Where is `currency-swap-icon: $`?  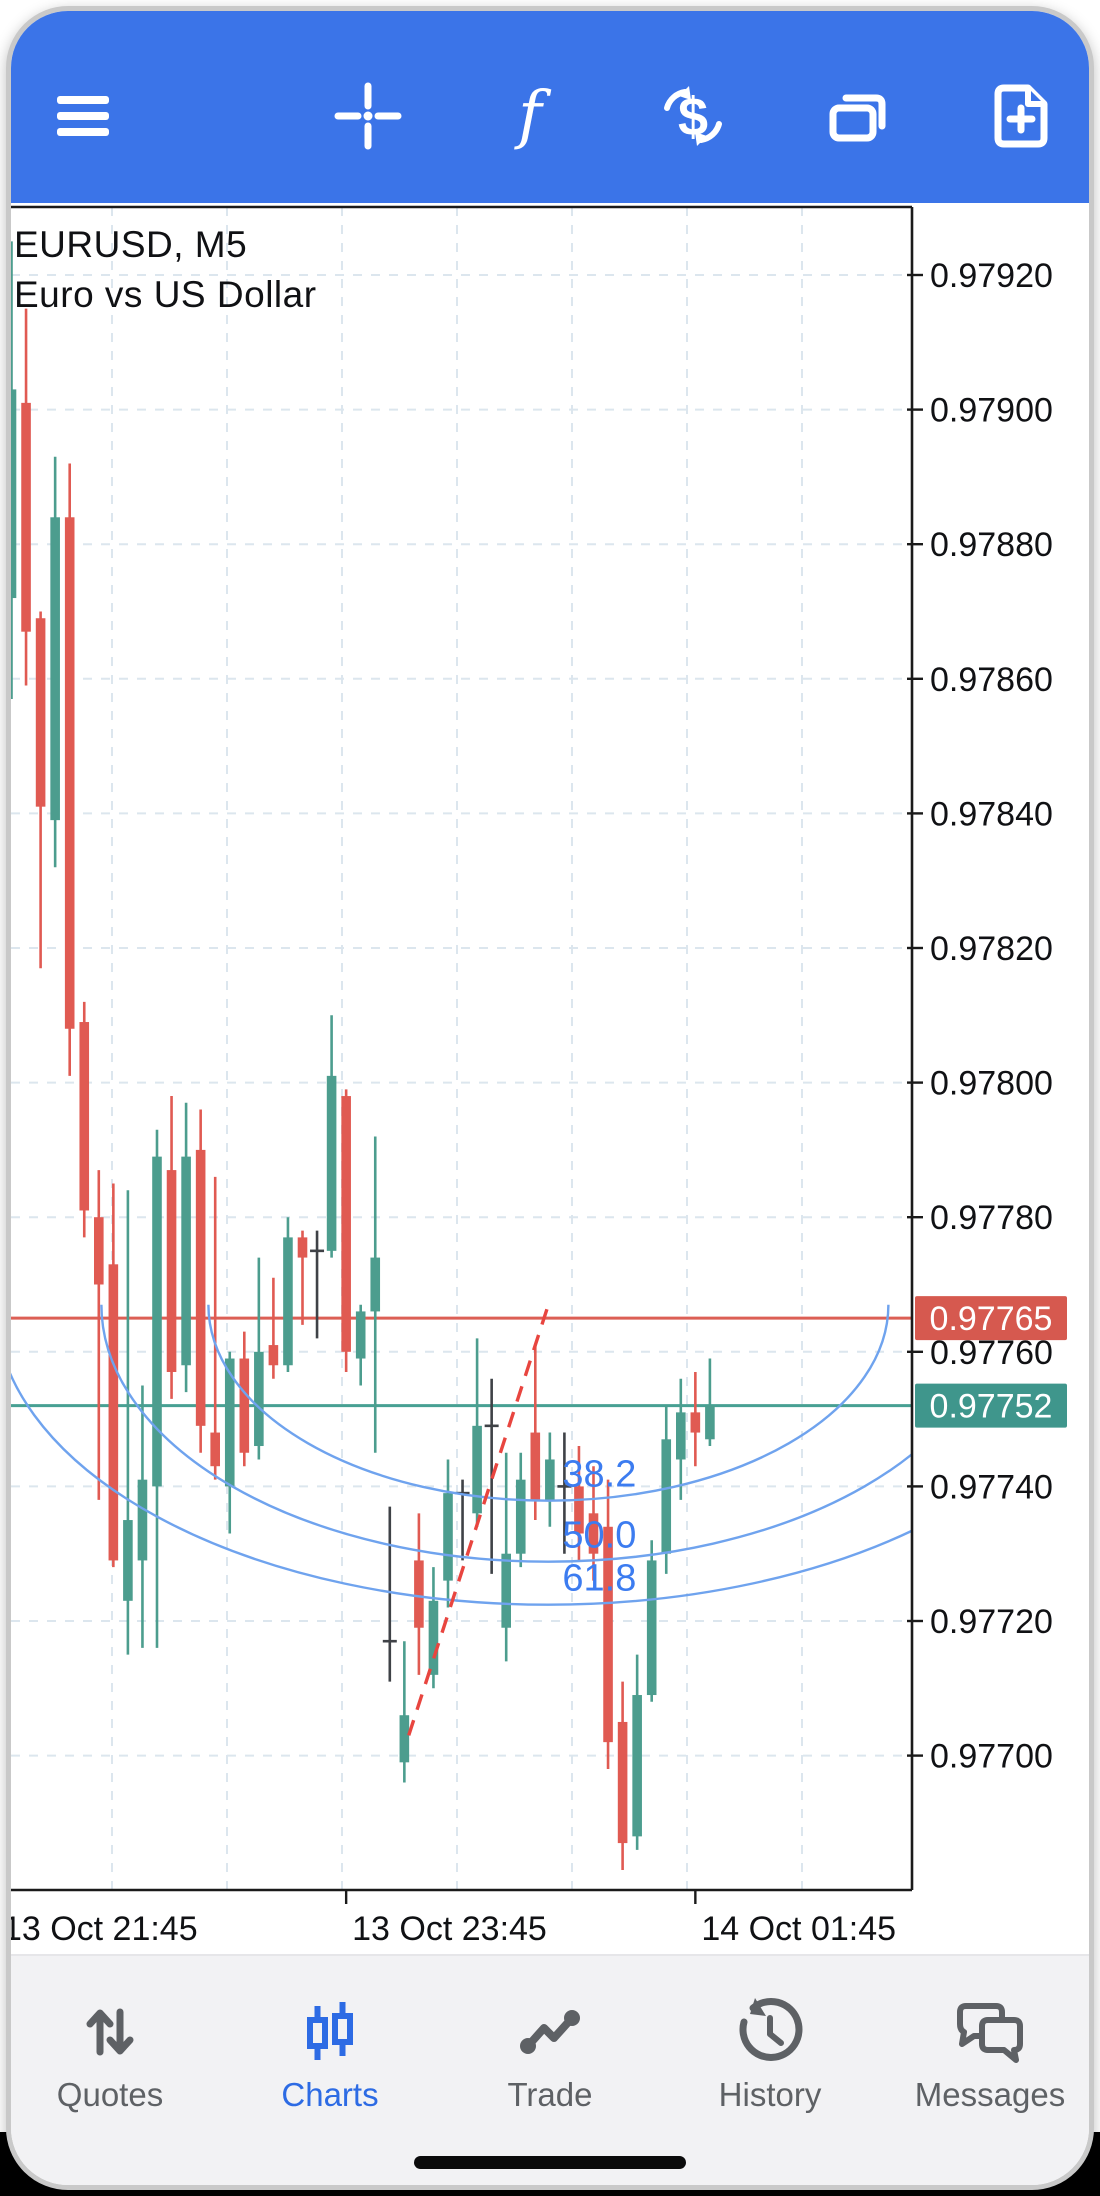
currency-swap-icon: $ is located at coordinates (693, 116).